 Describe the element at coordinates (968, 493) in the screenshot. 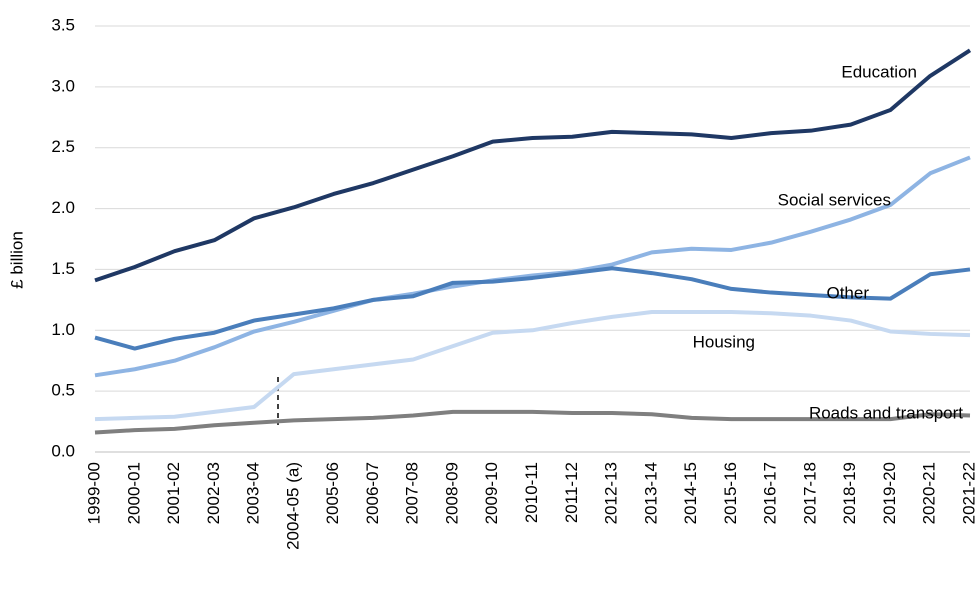

I see `x-tick-label: 2021-22` at that location.